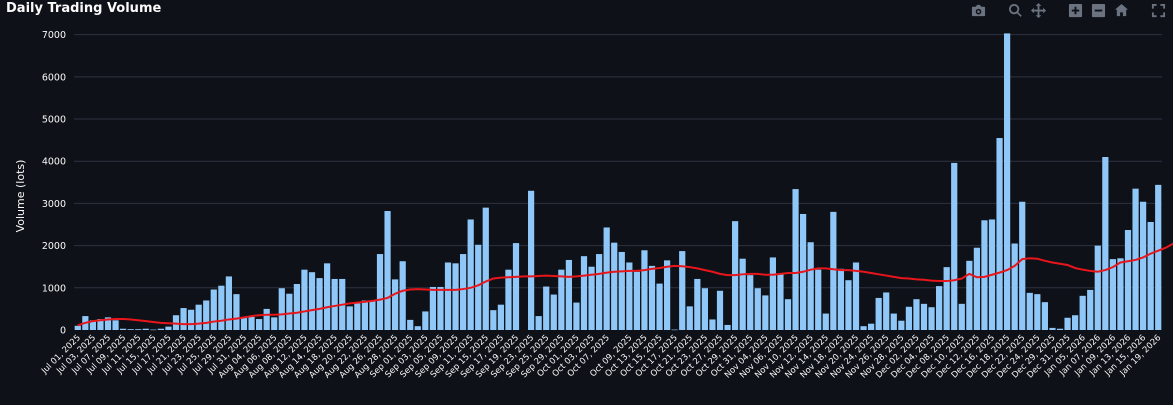  What do you see at coordinates (1121, 10) in the screenshot?
I see `reset-axes-icon` at bounding box center [1121, 10].